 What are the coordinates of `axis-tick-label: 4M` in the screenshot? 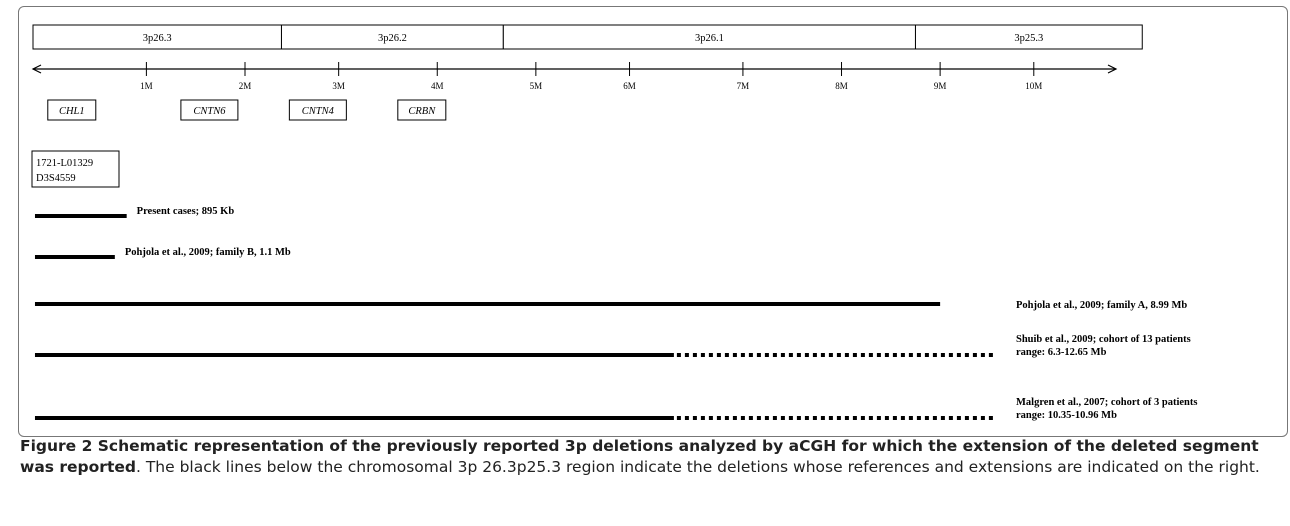 It's located at (437, 86).